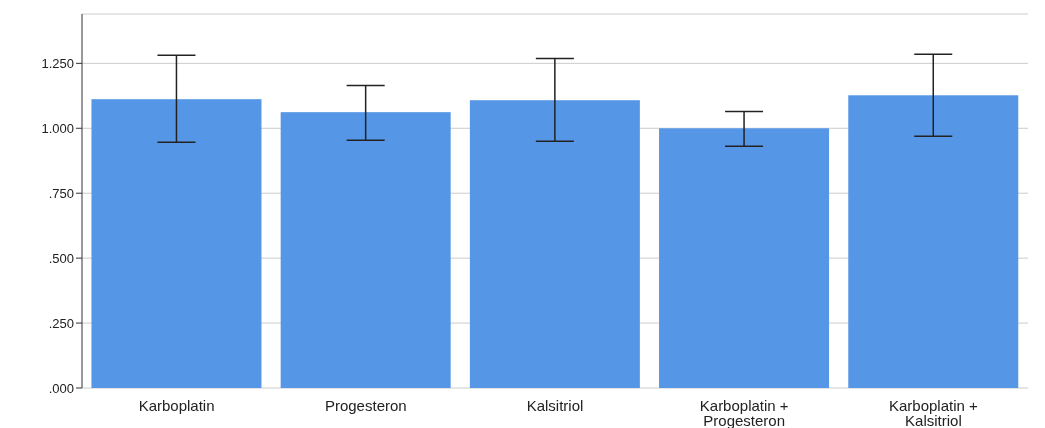 The width and height of the screenshot is (1045, 428). Describe the element at coordinates (61, 388) in the screenshot. I see `y-tick-label: .000` at that location.